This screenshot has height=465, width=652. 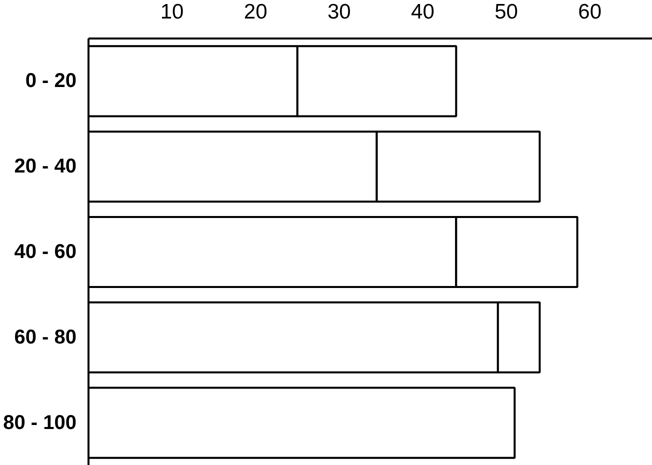 I want to click on y-tick-label: 0 - 20, so click(x=51, y=81).